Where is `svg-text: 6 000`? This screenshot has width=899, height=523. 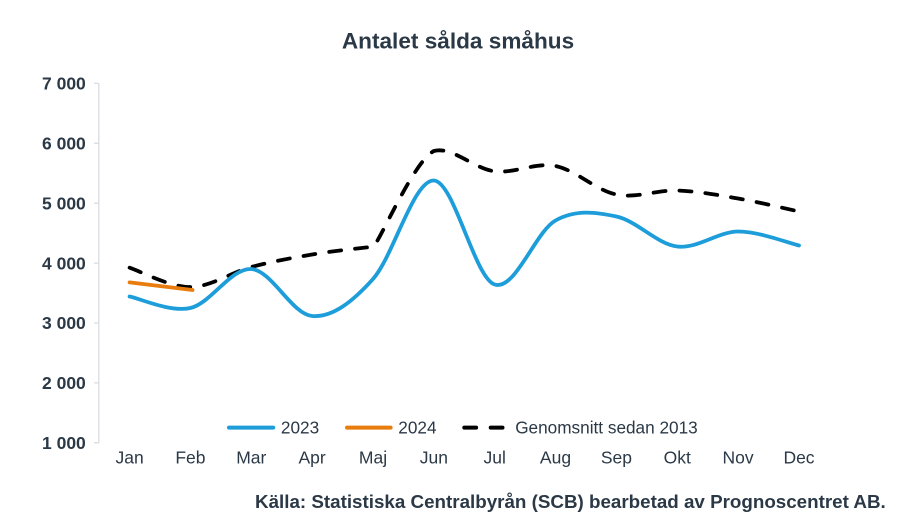
svg-text: 6 000 is located at coordinates (64, 144).